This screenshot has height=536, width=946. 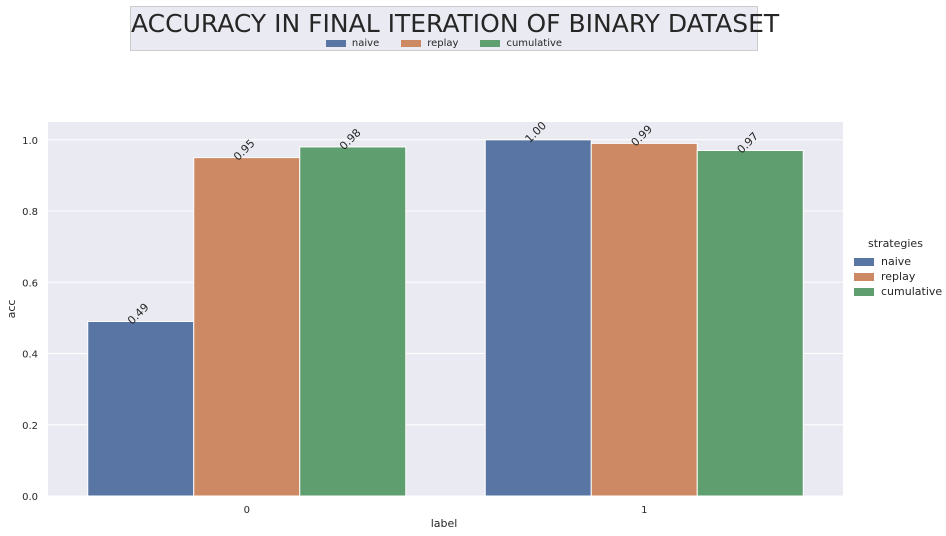 I want to click on x-tick-label: 0, so click(x=247, y=510).